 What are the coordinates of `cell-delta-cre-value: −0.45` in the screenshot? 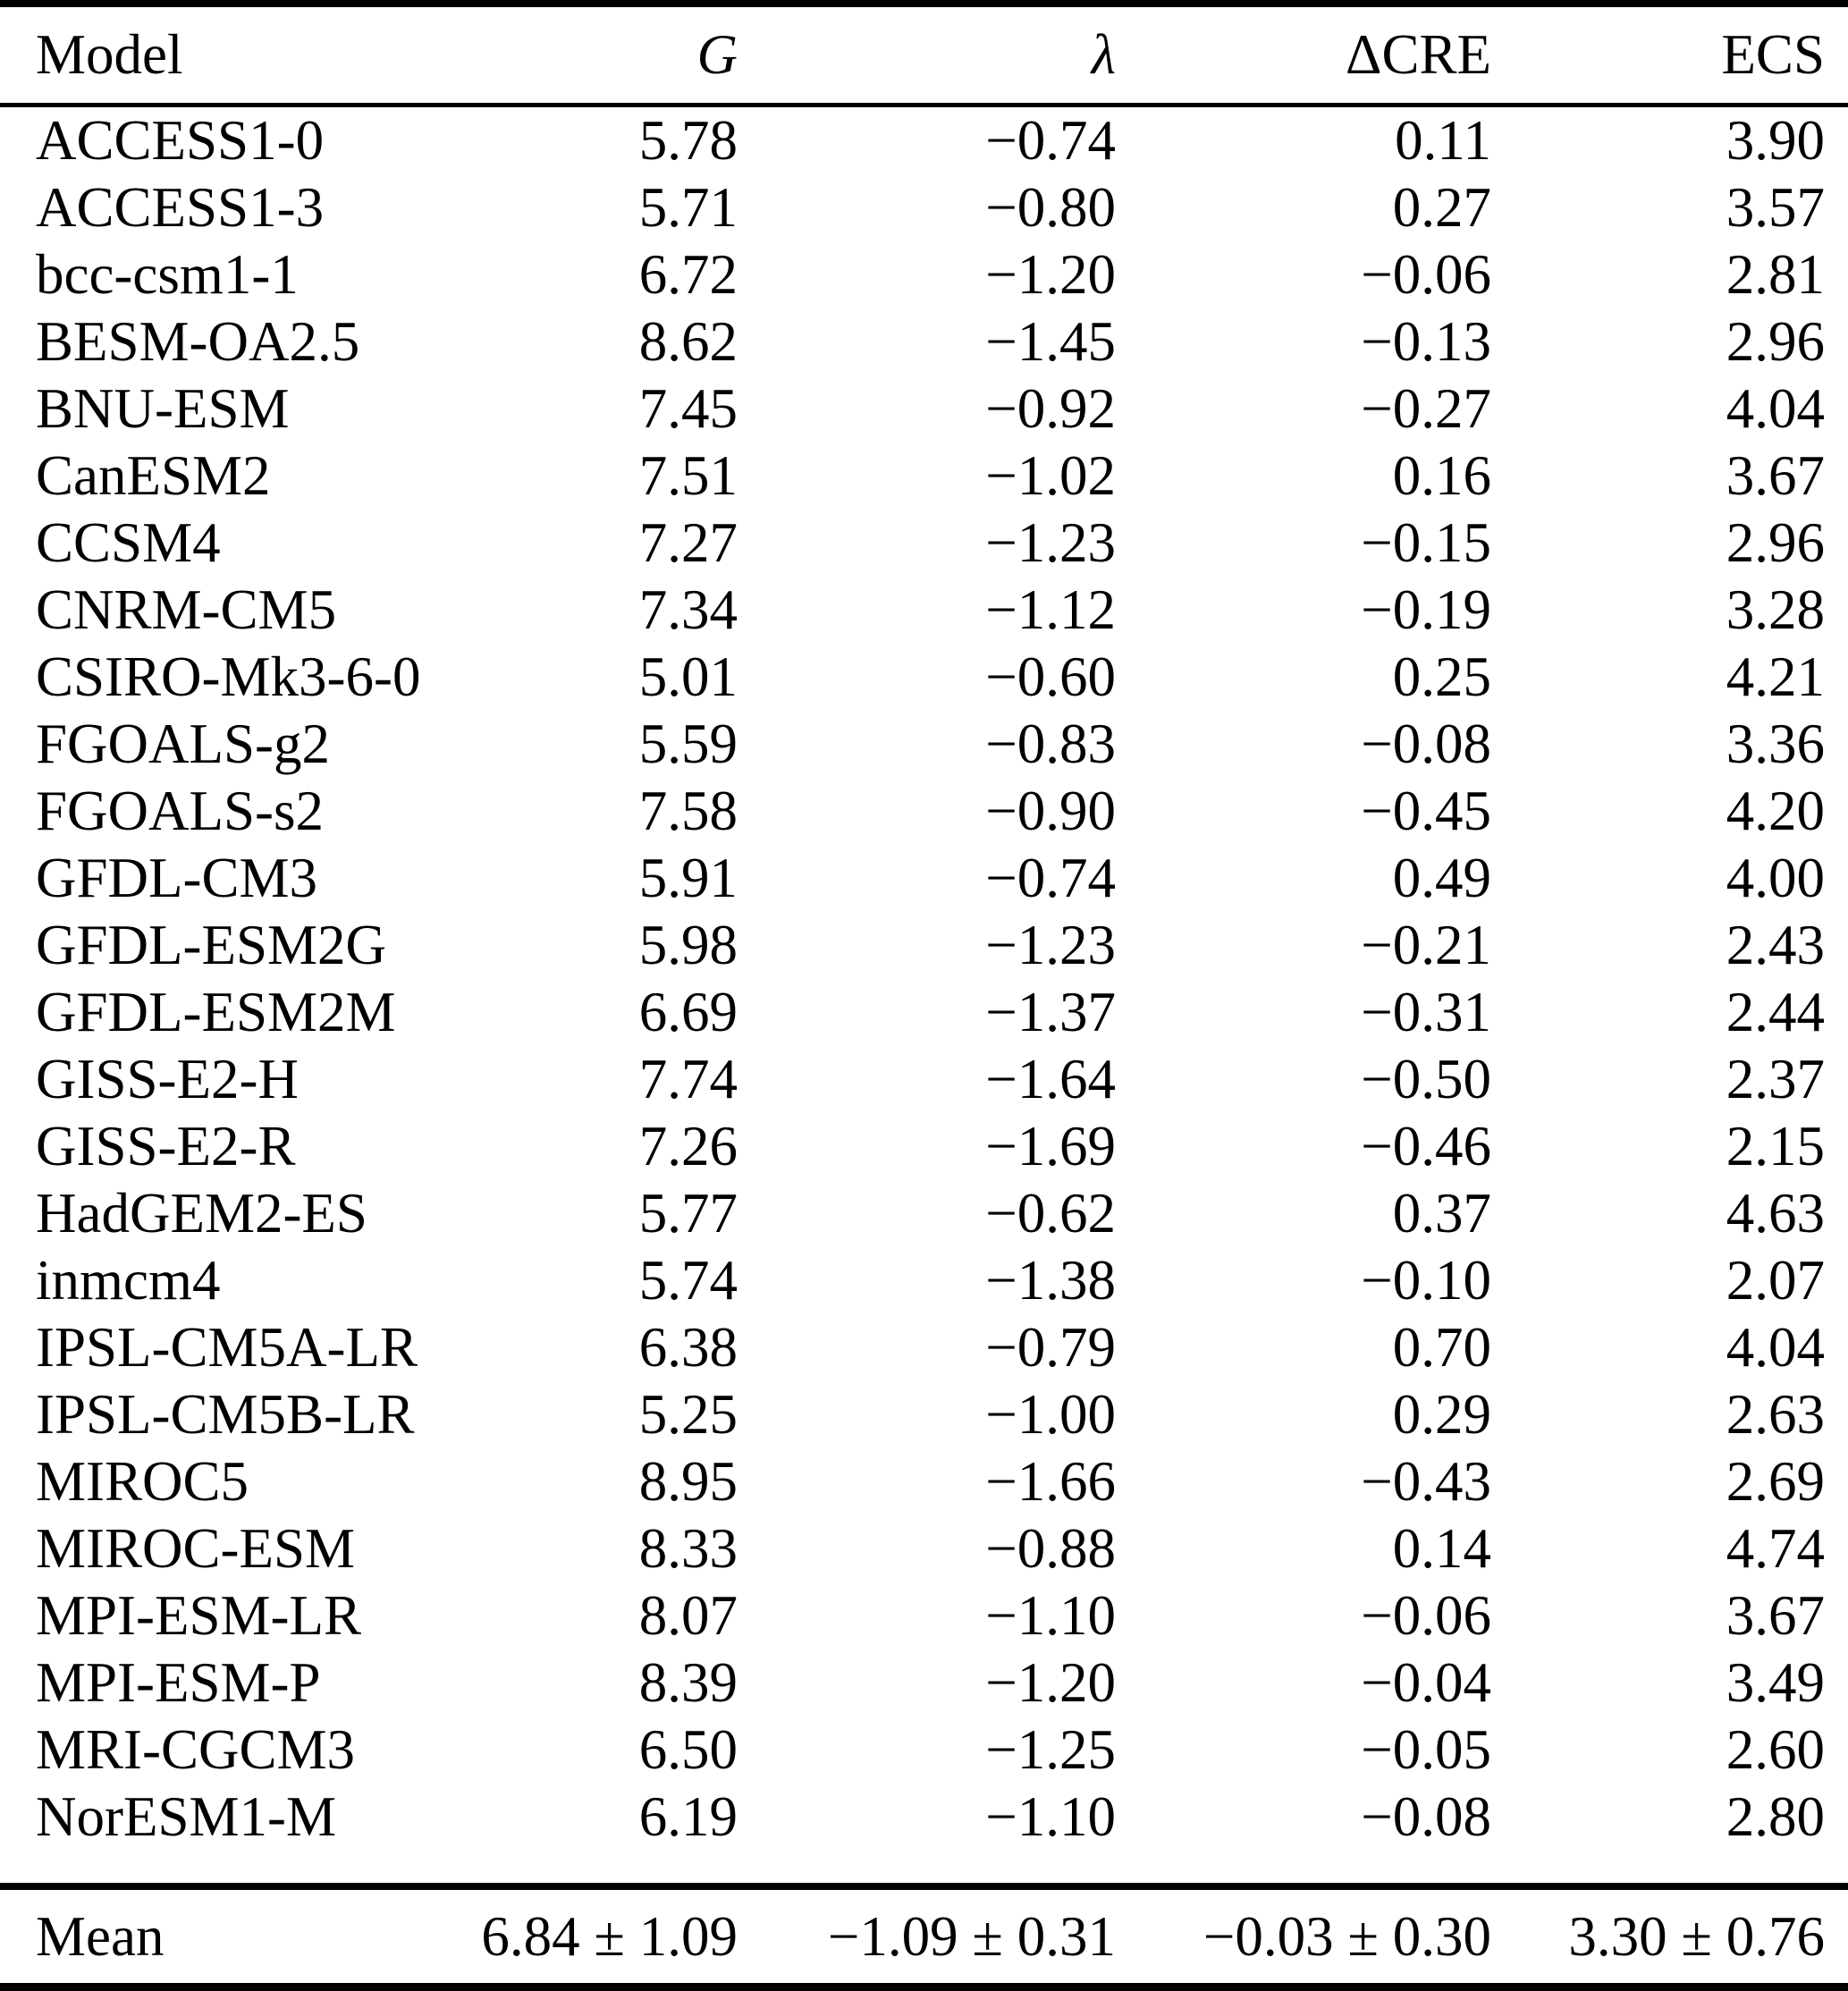 It's located at (1426, 811).